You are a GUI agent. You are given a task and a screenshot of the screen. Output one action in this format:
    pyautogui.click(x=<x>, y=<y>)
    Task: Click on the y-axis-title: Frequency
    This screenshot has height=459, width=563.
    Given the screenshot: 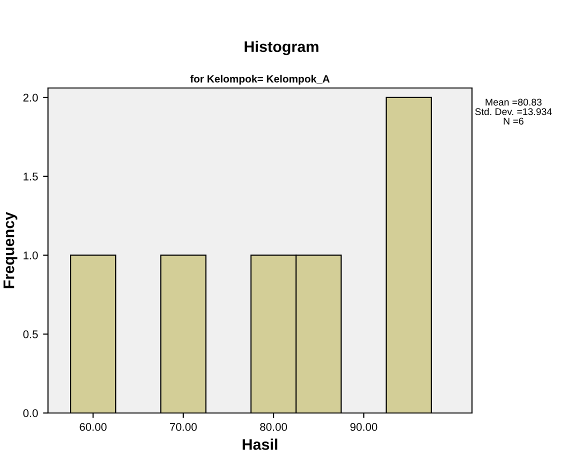 What is the action you would take?
    pyautogui.click(x=11, y=250)
    